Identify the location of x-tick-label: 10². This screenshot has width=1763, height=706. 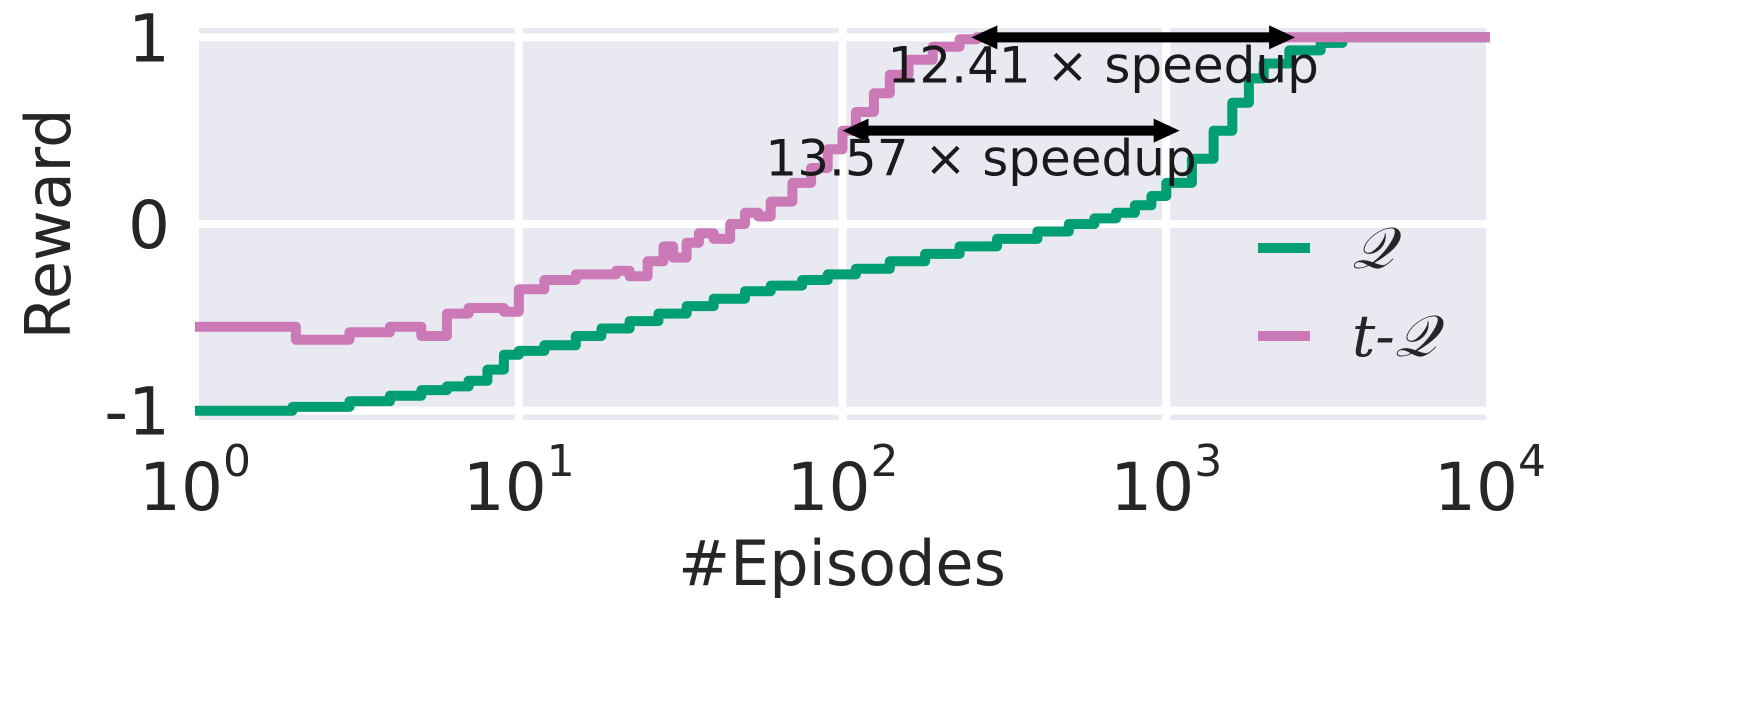
(843, 481).